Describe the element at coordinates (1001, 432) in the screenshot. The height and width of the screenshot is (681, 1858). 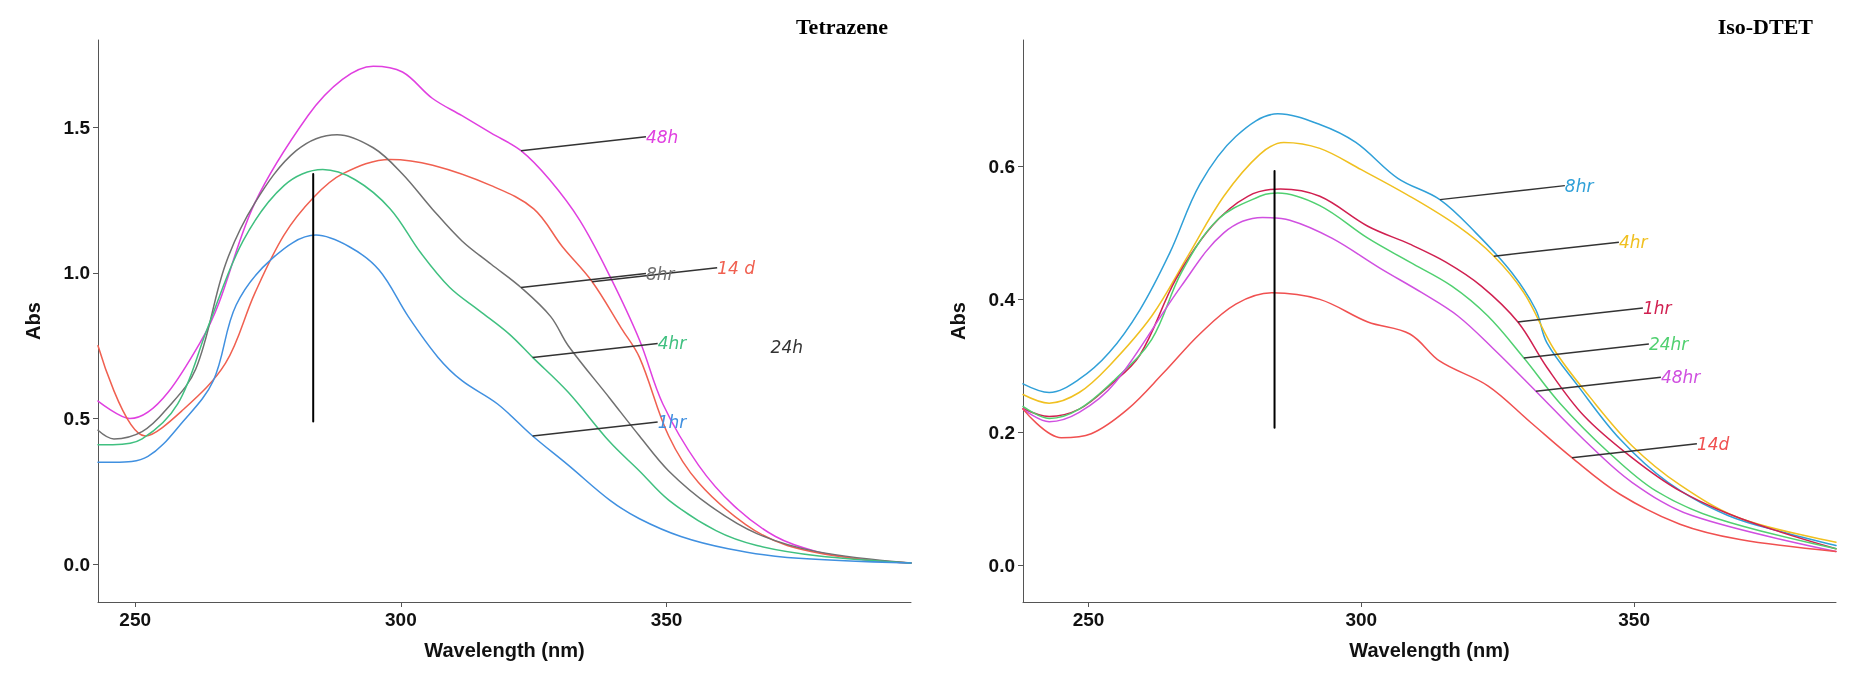
I see `y-tick-label: 0.2` at that location.